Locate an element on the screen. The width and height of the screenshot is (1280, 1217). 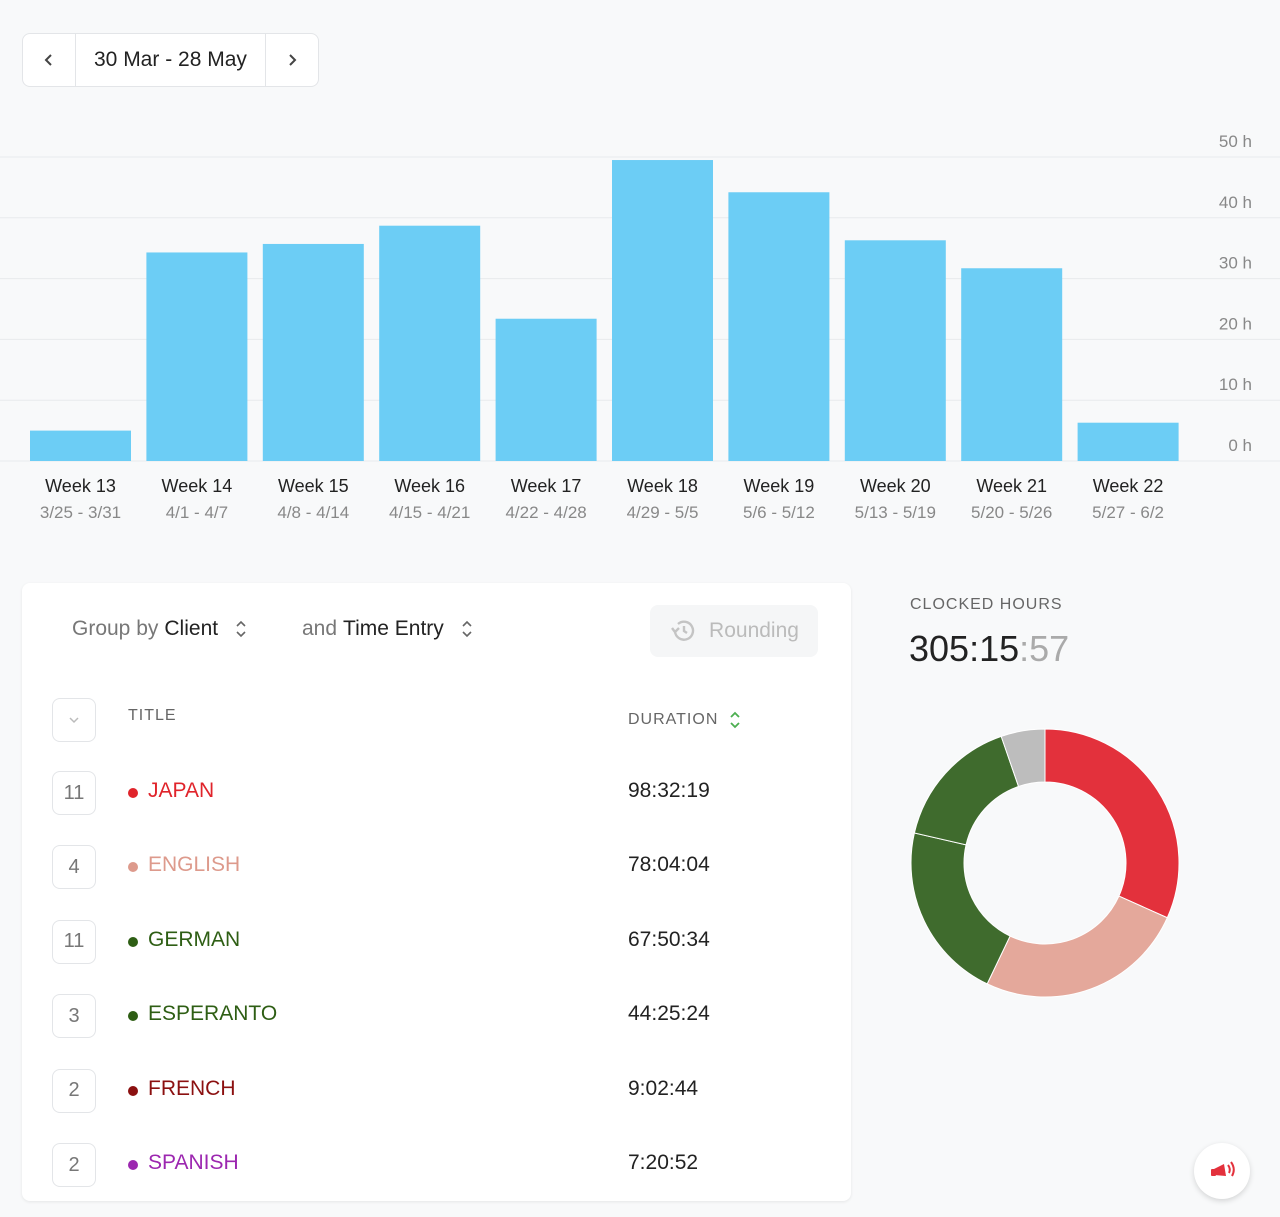
table-row: 11 JAPAN 98:32:19 is located at coordinates (436, 808).